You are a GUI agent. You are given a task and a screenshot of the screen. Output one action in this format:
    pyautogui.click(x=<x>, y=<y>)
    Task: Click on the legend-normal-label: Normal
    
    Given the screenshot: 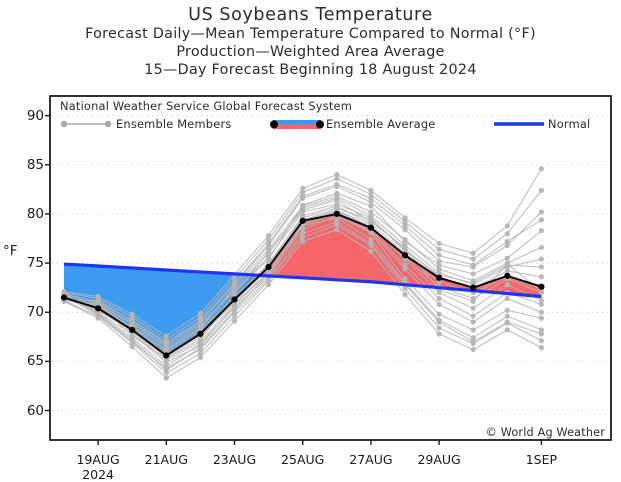 What is the action you would take?
    pyautogui.click(x=569, y=124)
    